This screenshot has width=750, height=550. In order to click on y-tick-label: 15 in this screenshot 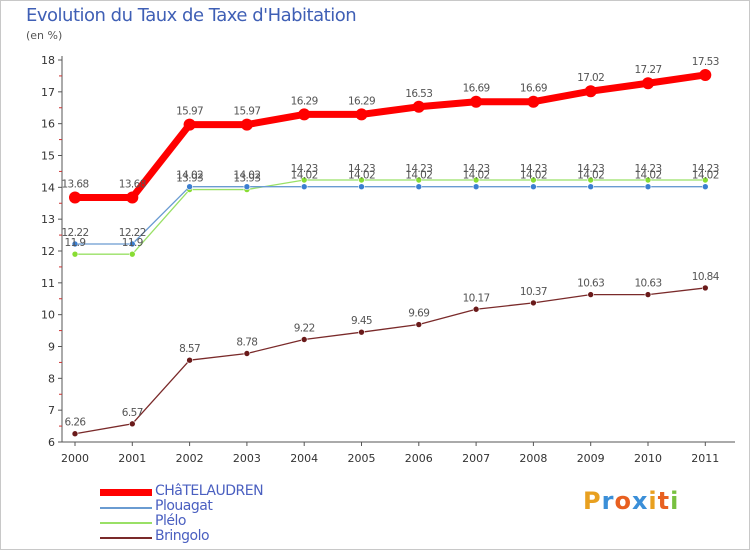, I will do `click(48, 156)`.